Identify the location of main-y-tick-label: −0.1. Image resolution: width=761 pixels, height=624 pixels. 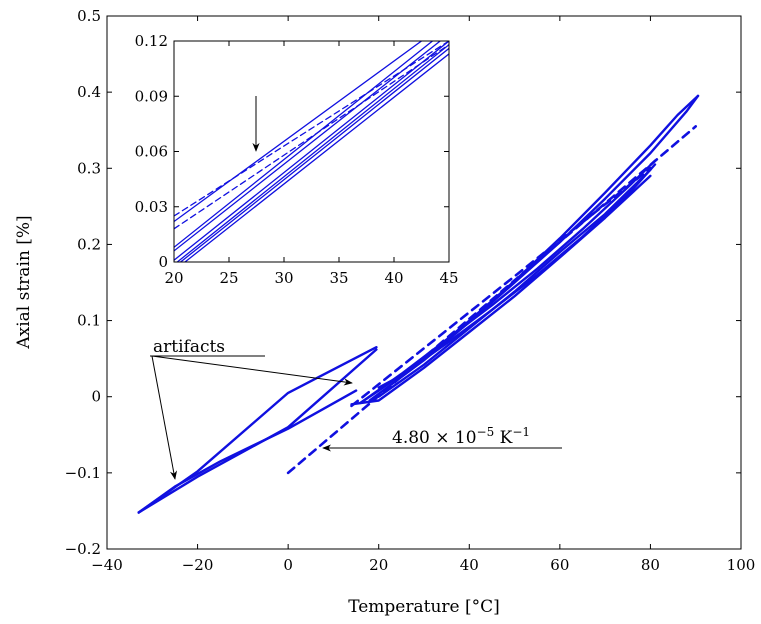
(83, 473).